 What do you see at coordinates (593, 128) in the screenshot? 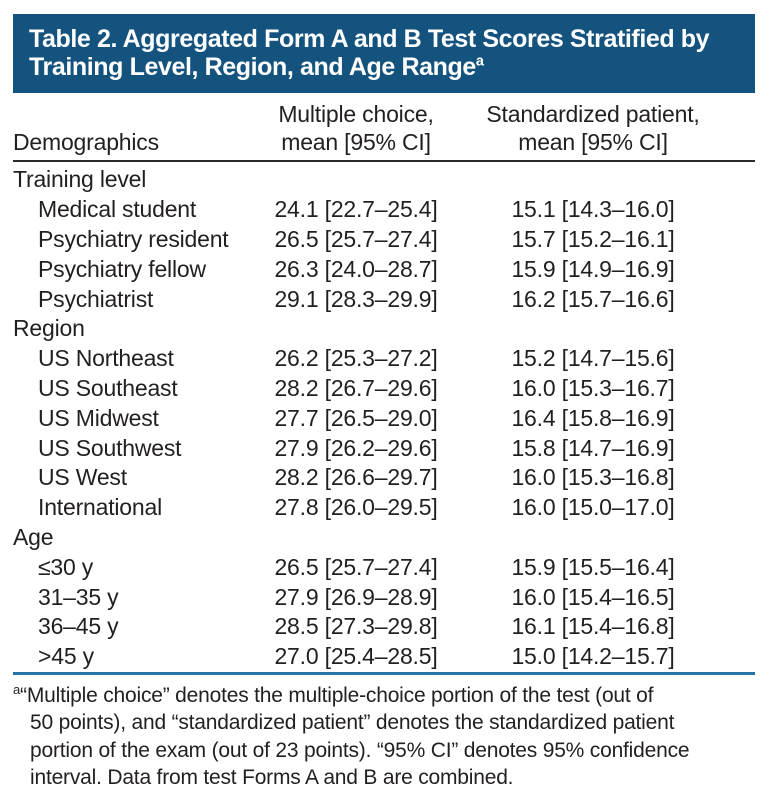
I see `column-header-standardized-patient: Standardized patient, mean [95% CI]` at bounding box center [593, 128].